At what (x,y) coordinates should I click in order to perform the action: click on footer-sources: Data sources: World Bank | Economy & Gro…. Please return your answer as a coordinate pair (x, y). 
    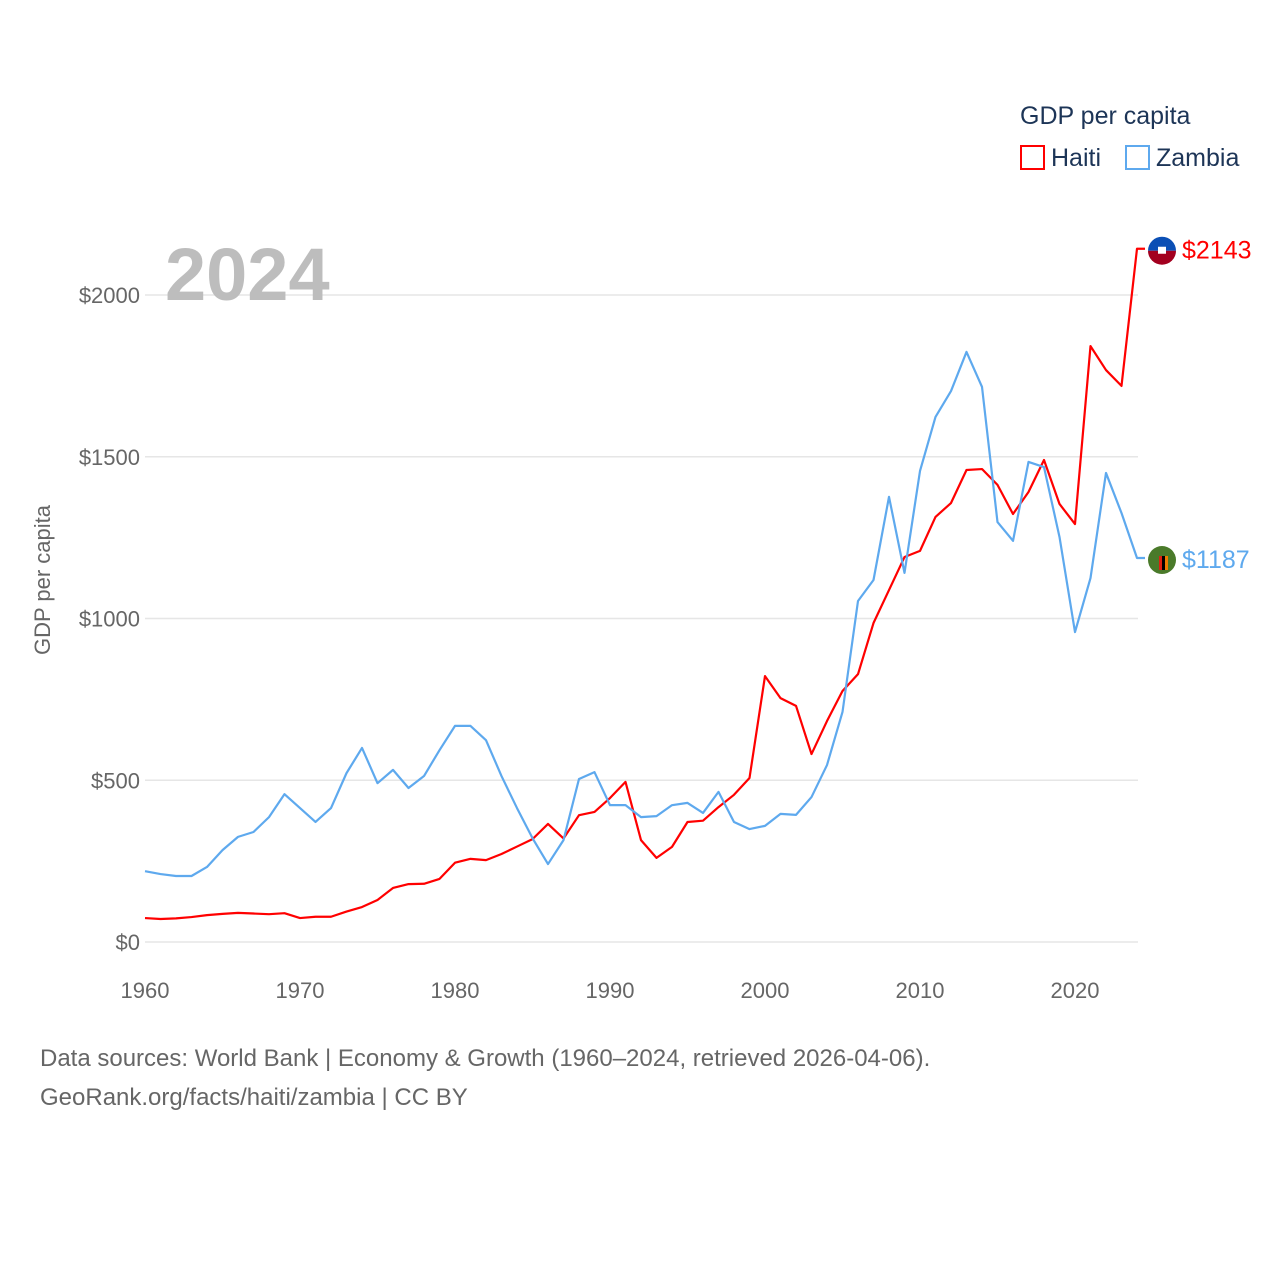
    Looking at the image, I should click on (485, 1058).